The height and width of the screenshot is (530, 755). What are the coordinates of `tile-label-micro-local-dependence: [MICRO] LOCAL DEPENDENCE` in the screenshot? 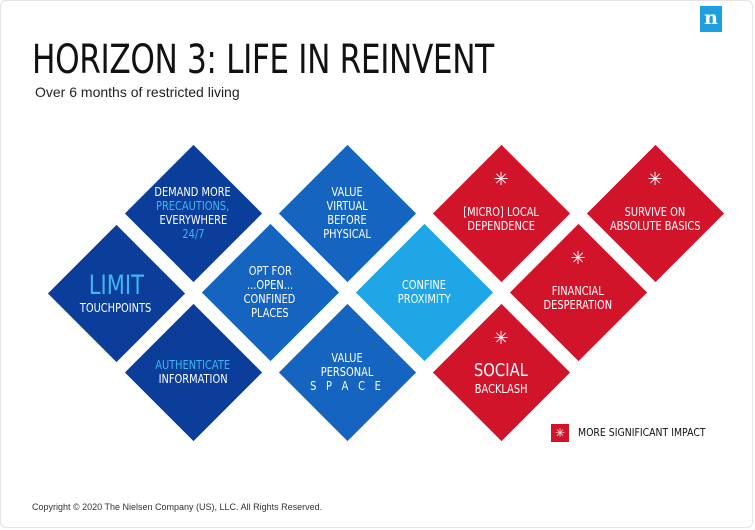 It's located at (501, 219).